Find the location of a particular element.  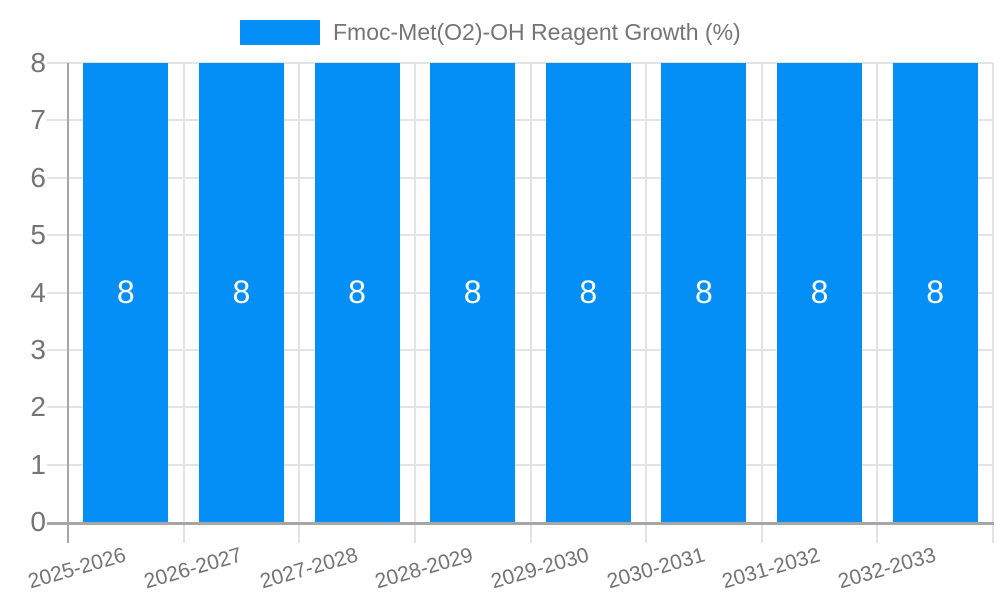

x-tick-label: 2031-2032 is located at coordinates (771, 568).